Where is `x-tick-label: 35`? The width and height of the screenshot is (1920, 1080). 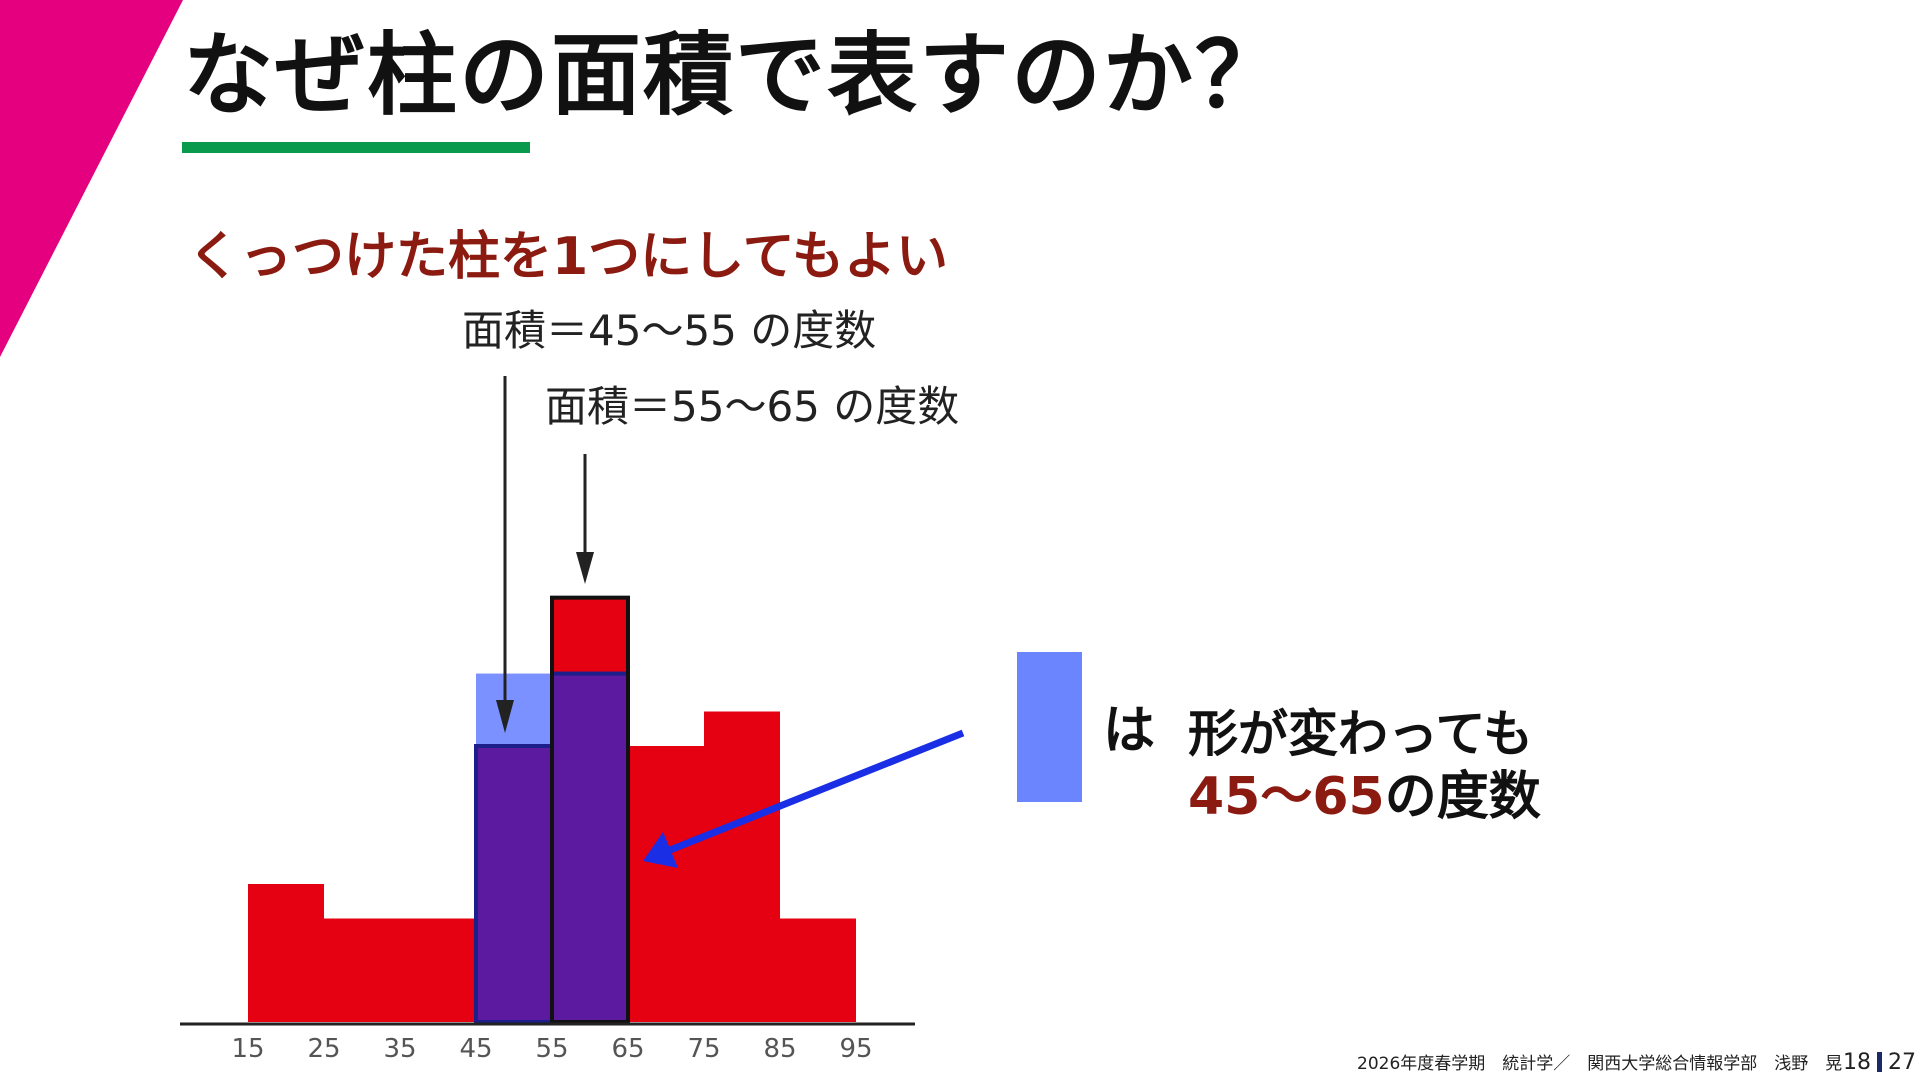 x-tick-label: 35 is located at coordinates (399, 1049).